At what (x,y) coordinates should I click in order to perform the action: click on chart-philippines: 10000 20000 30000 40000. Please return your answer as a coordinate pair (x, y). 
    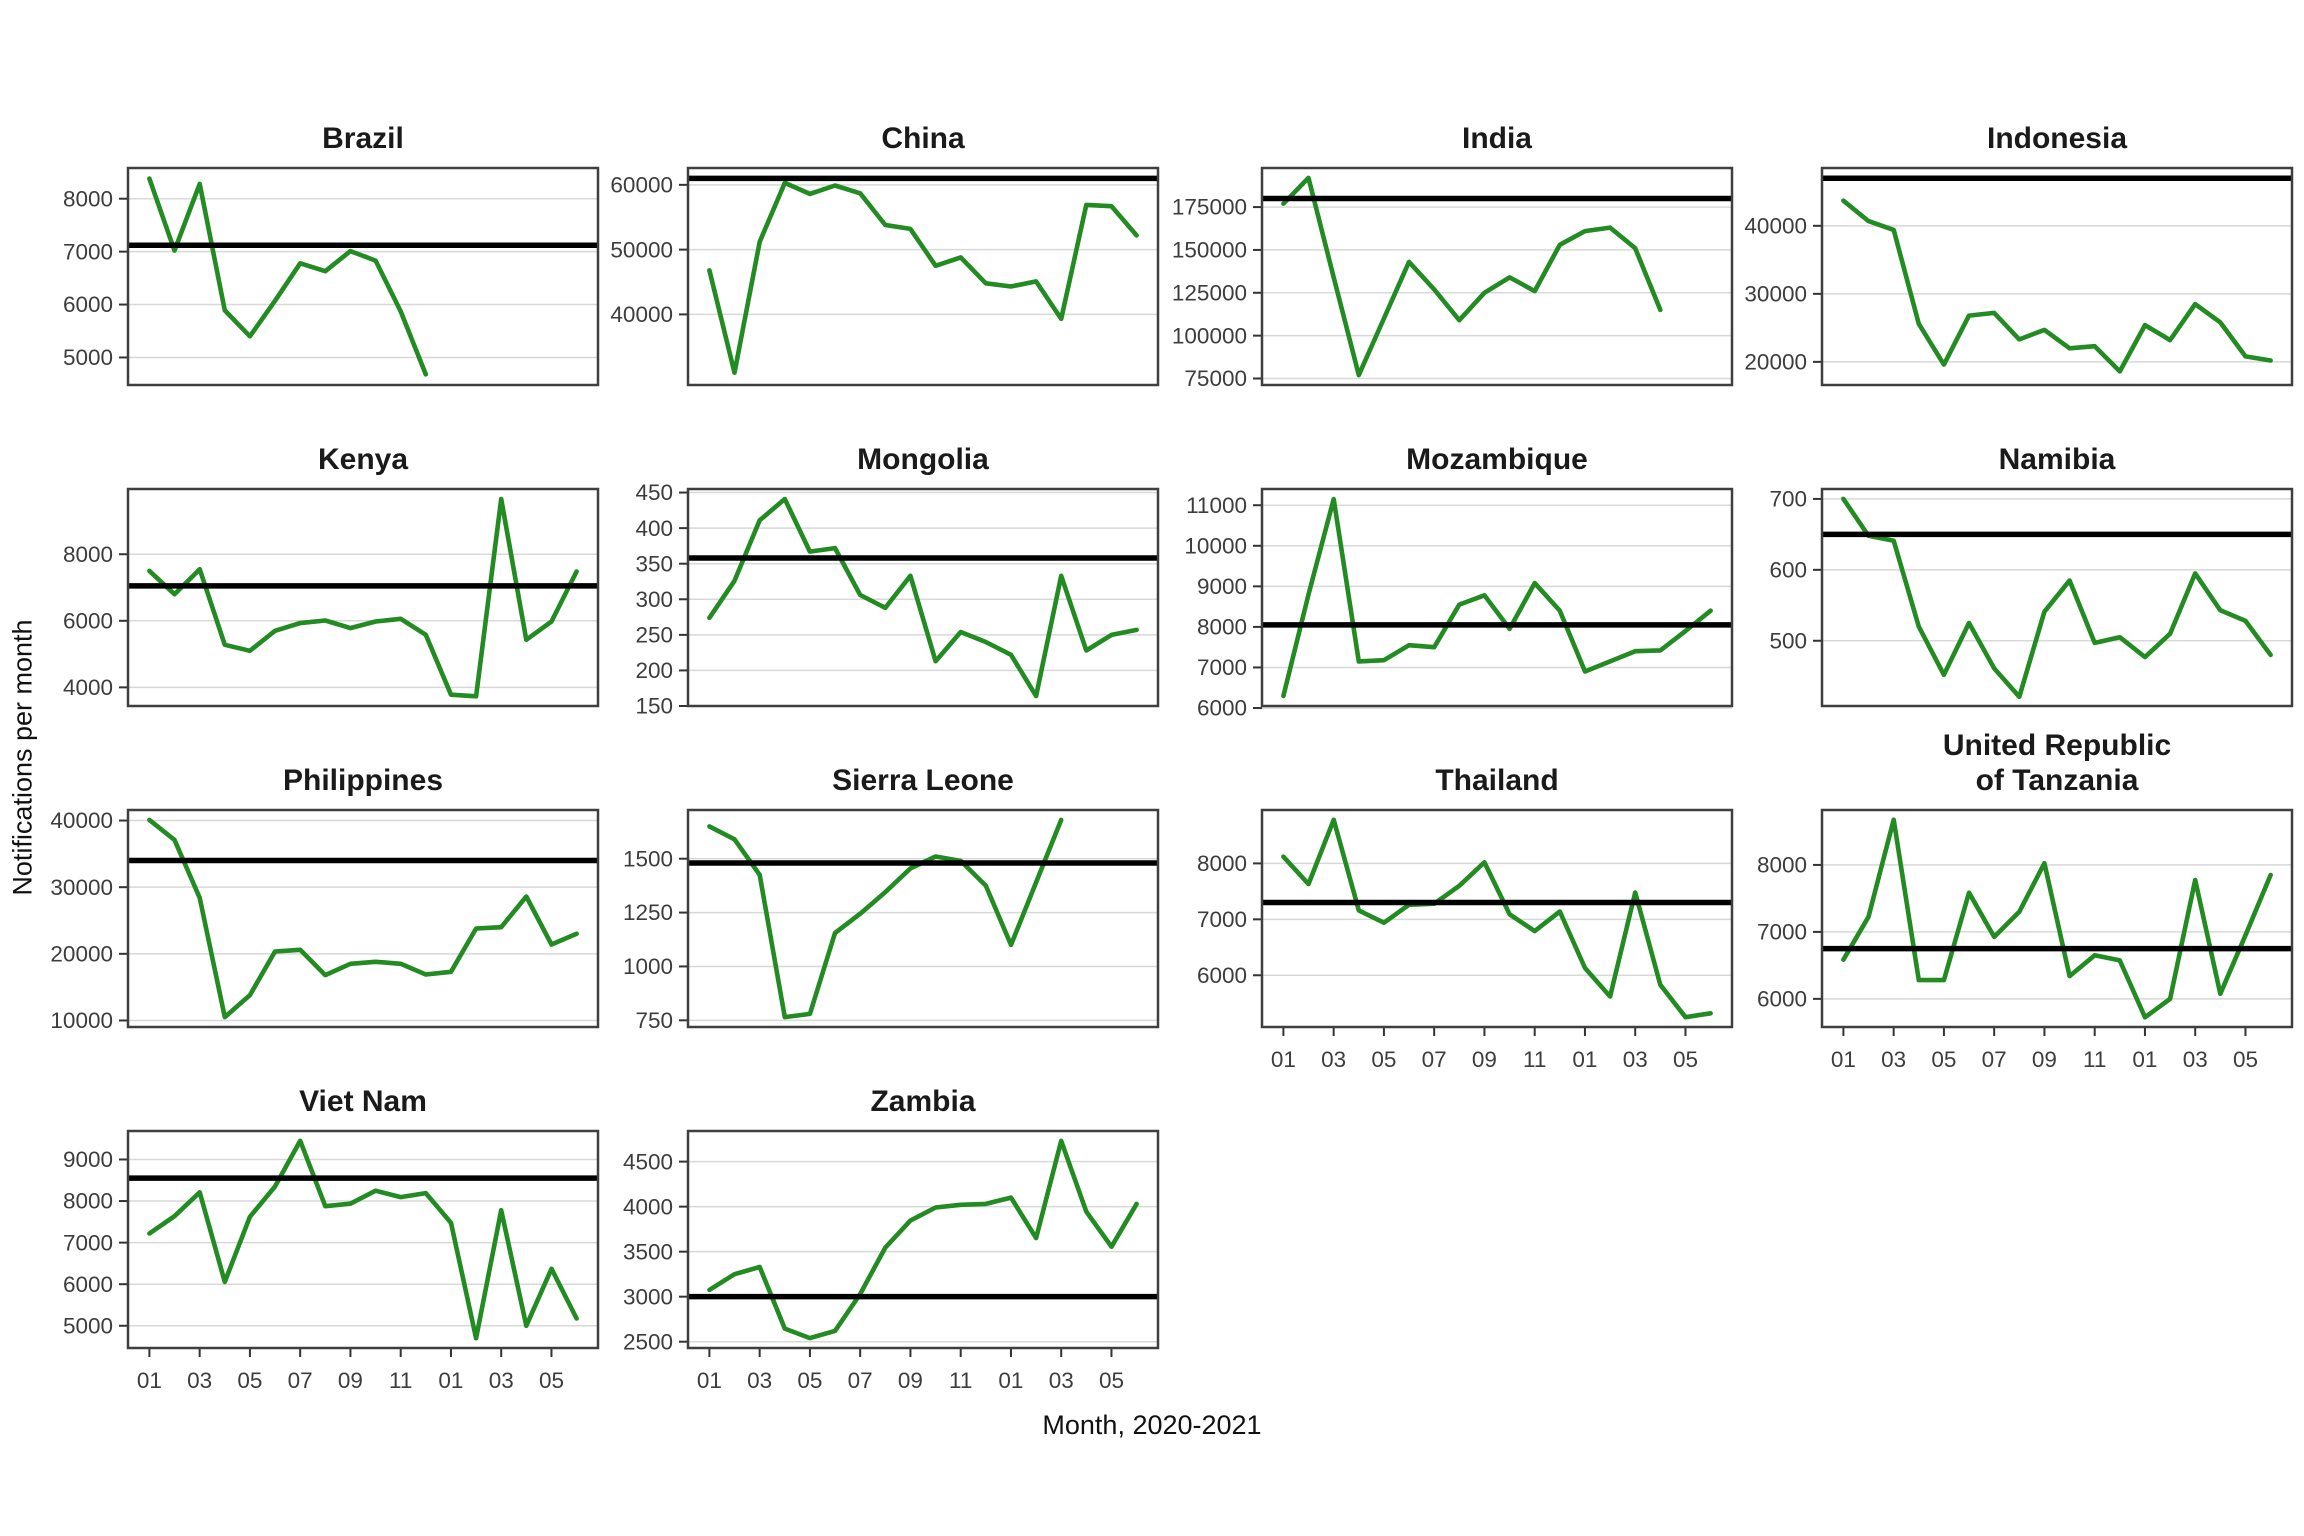
    Looking at the image, I should click on (325, 920).